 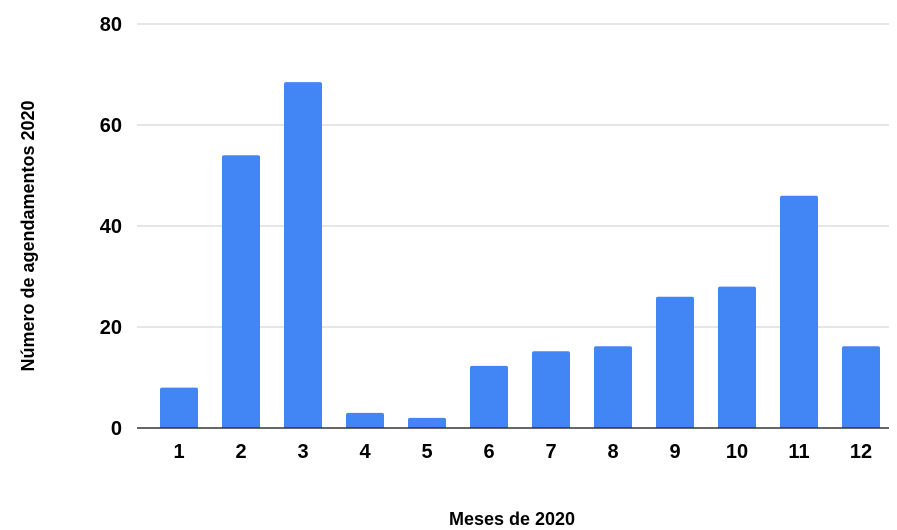 What do you see at coordinates (426, 452) in the screenshot?
I see `x-tick-label: 5` at bounding box center [426, 452].